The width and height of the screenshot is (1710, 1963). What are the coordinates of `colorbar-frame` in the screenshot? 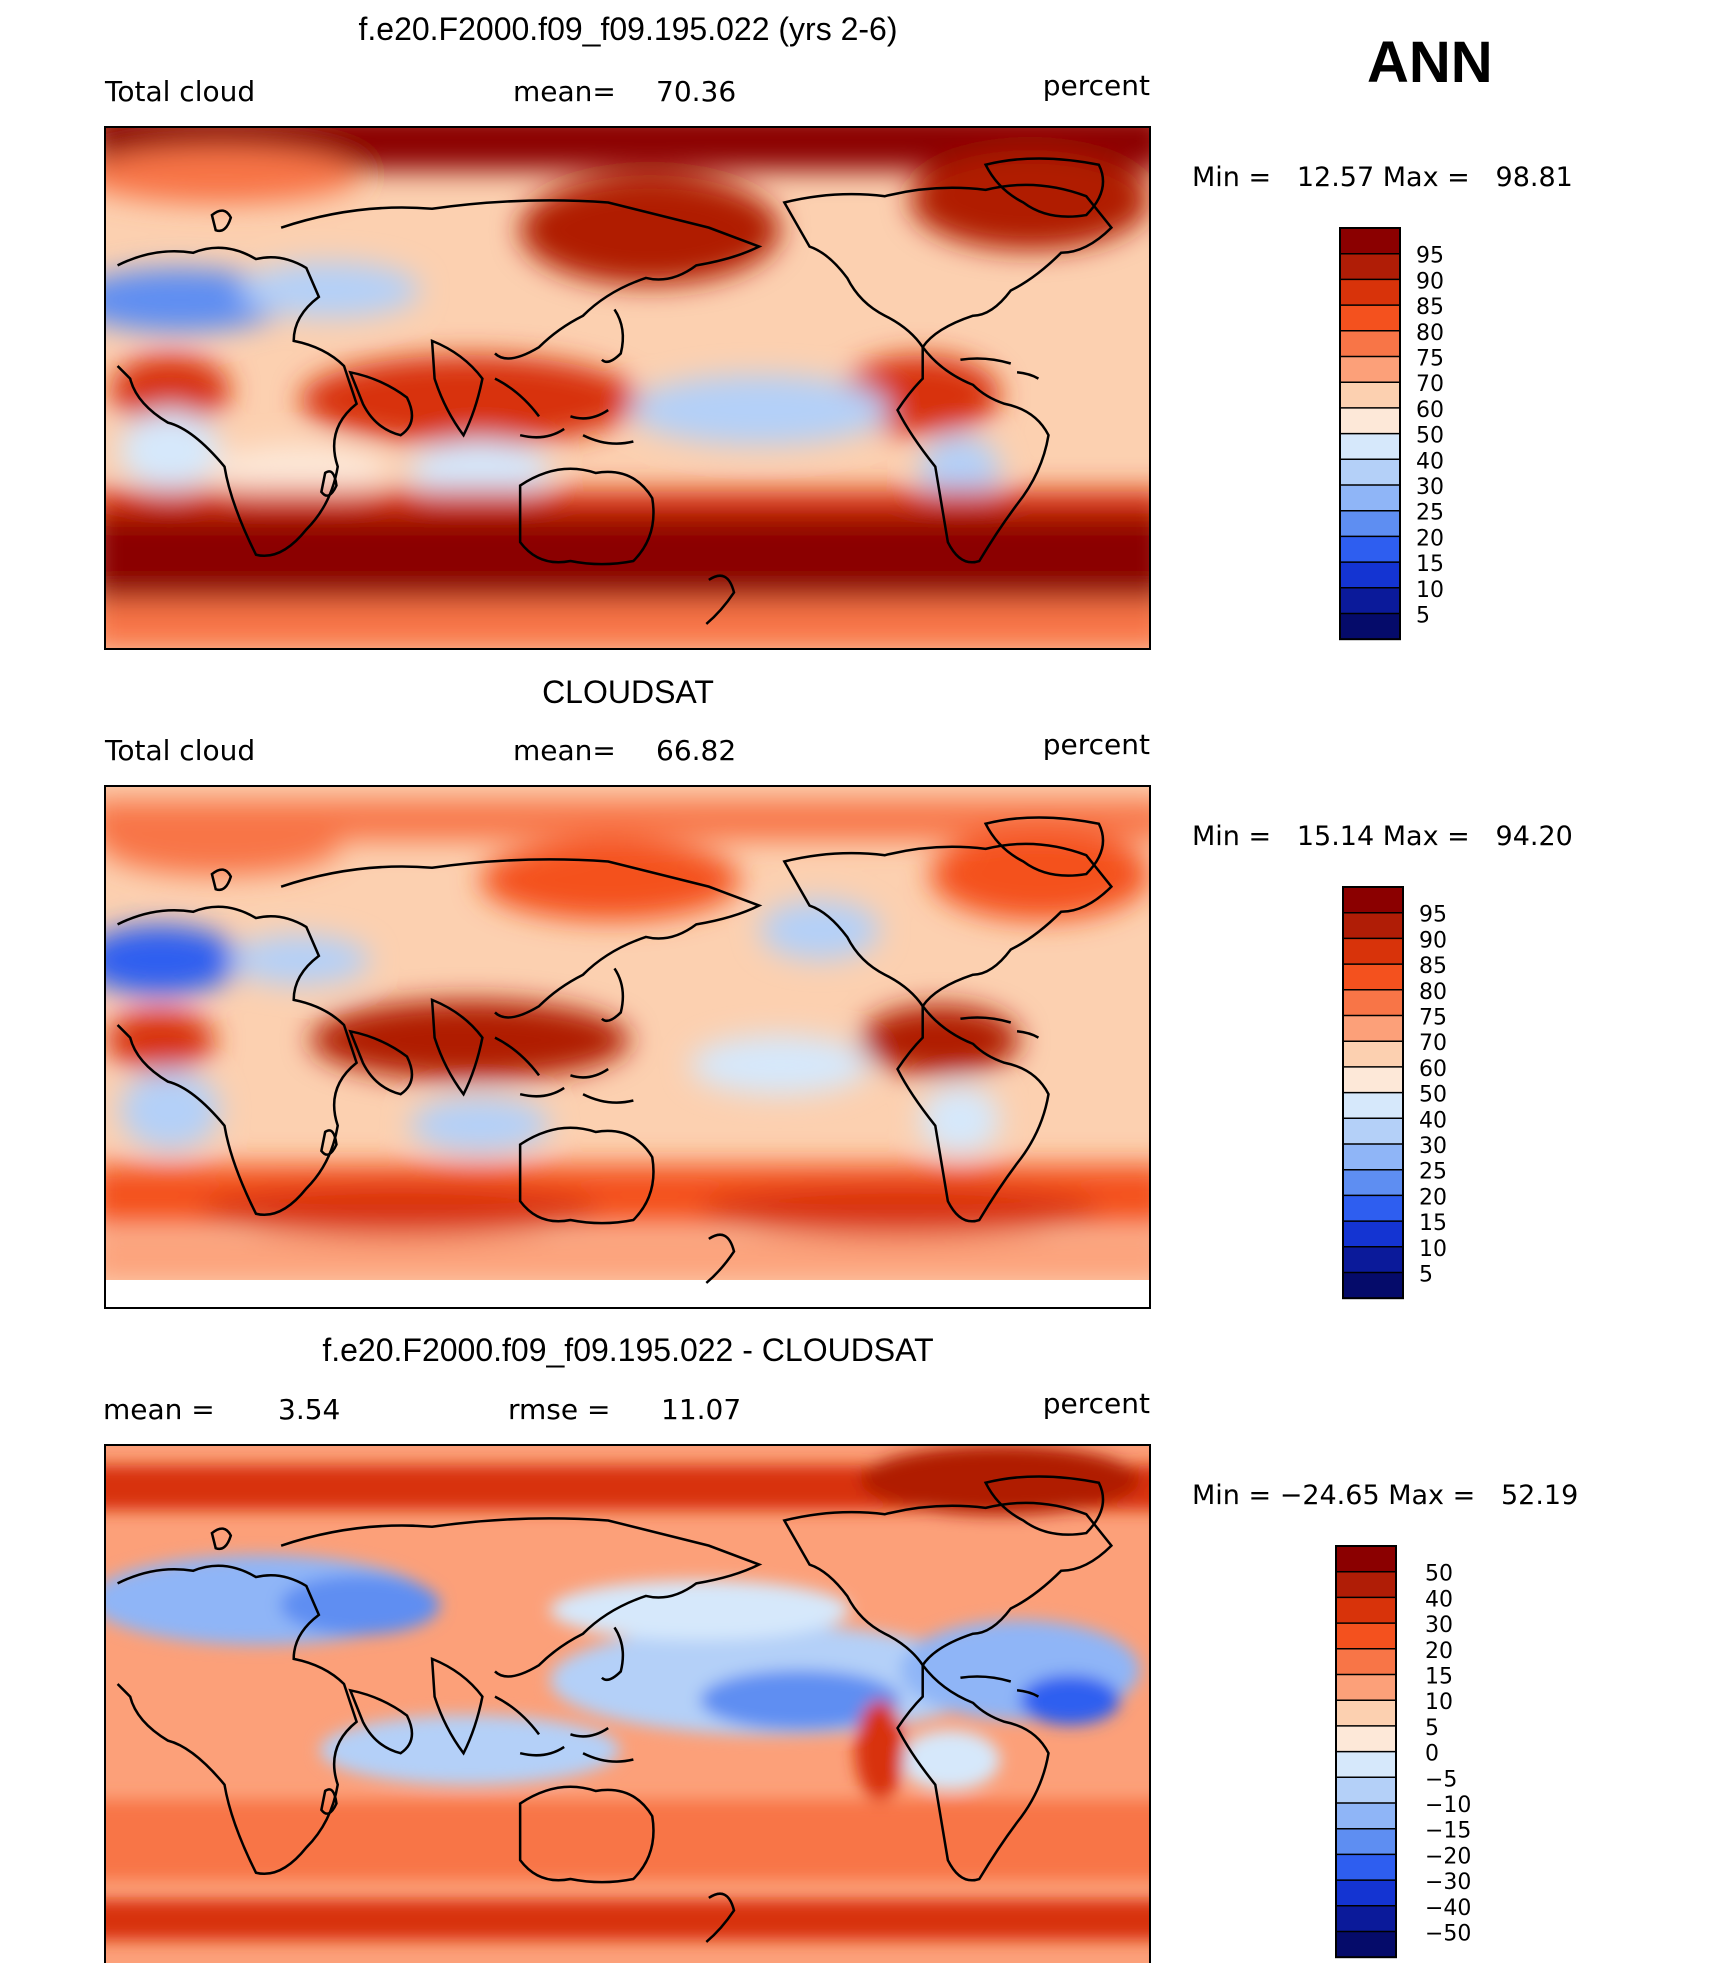 It's located at (1370, 434).